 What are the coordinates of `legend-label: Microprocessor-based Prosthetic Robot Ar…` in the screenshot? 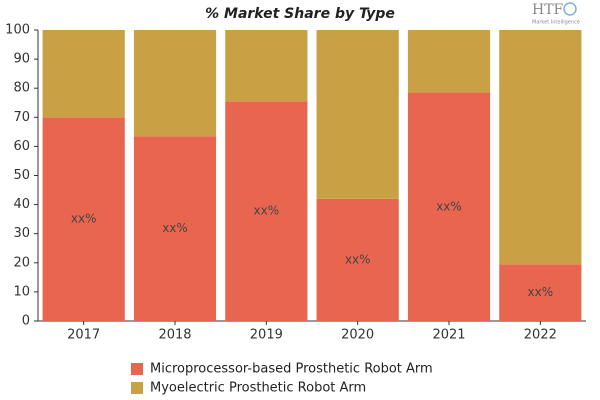 It's located at (291, 369).